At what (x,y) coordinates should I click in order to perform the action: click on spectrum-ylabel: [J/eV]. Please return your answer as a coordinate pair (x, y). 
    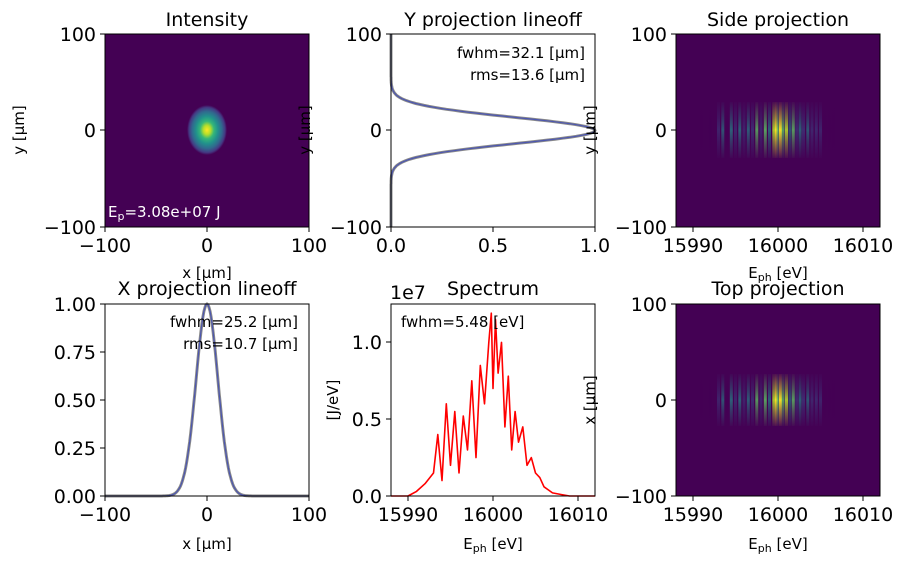
    Looking at the image, I should click on (333, 400).